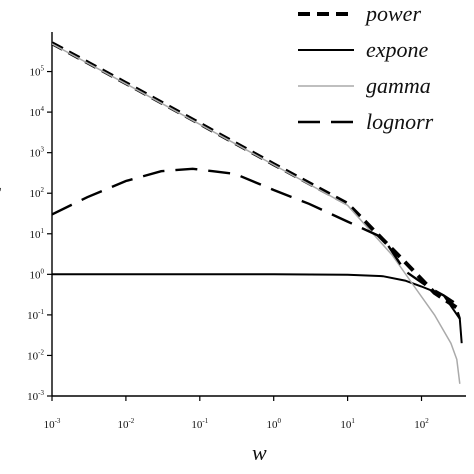 The width and height of the screenshot is (474, 474). What do you see at coordinates (397, 49) in the screenshot?
I see `legend-label-expone: expone` at bounding box center [397, 49].